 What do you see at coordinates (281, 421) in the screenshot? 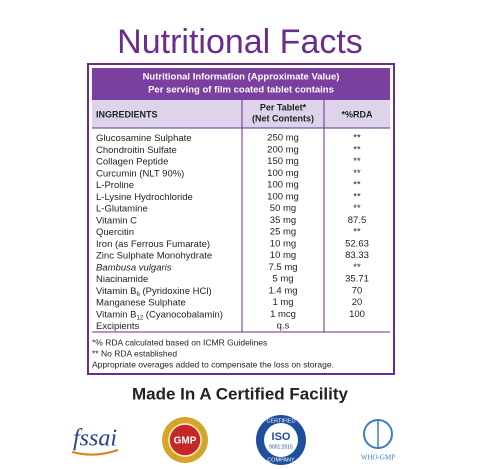
I see `logo-text: CERTIFIED` at bounding box center [281, 421].